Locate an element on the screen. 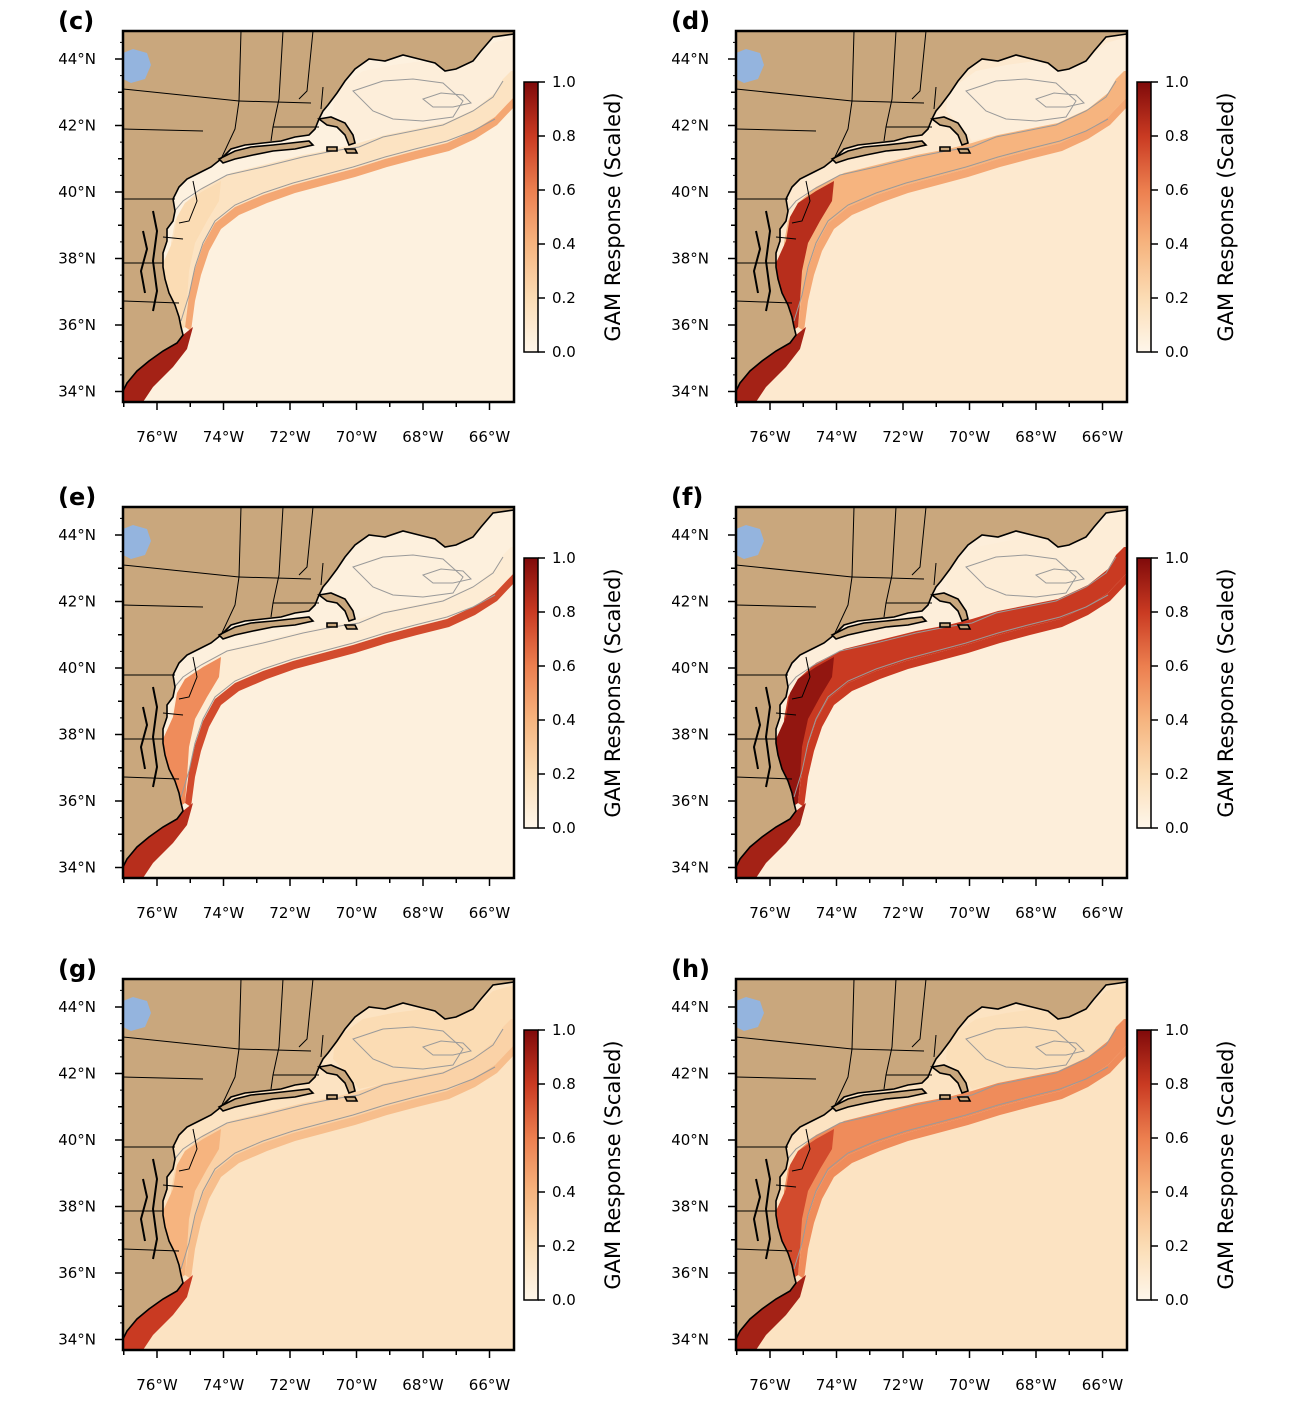  latitude-tick-label: 44°N is located at coordinates (77, 1007).